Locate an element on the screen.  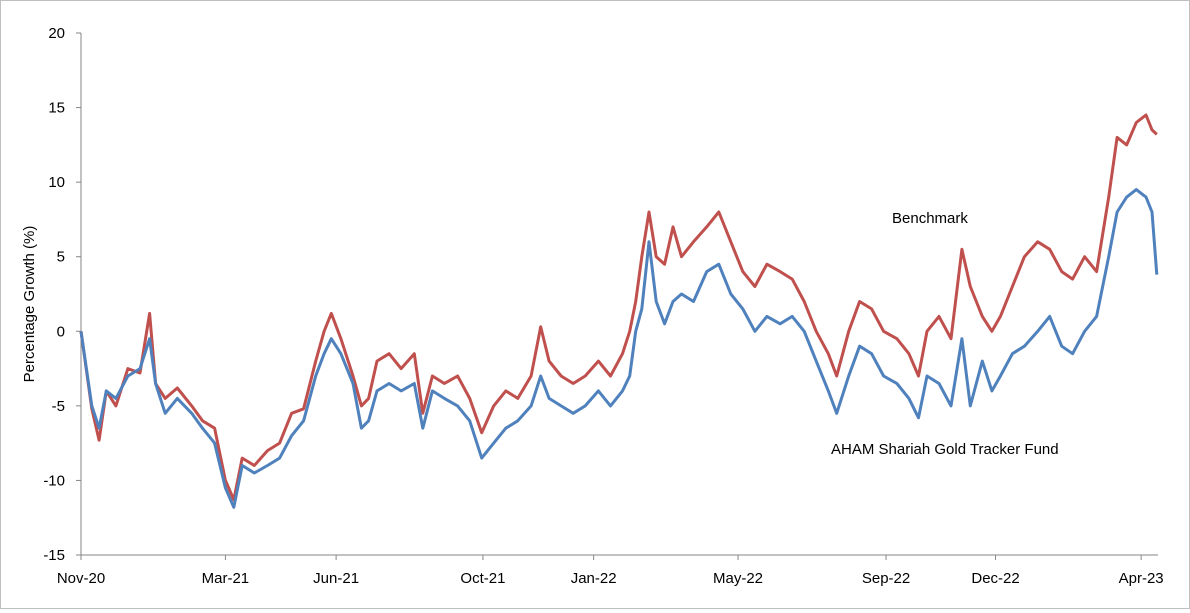
x-tick-label: Jan-22 is located at coordinates (594, 578).